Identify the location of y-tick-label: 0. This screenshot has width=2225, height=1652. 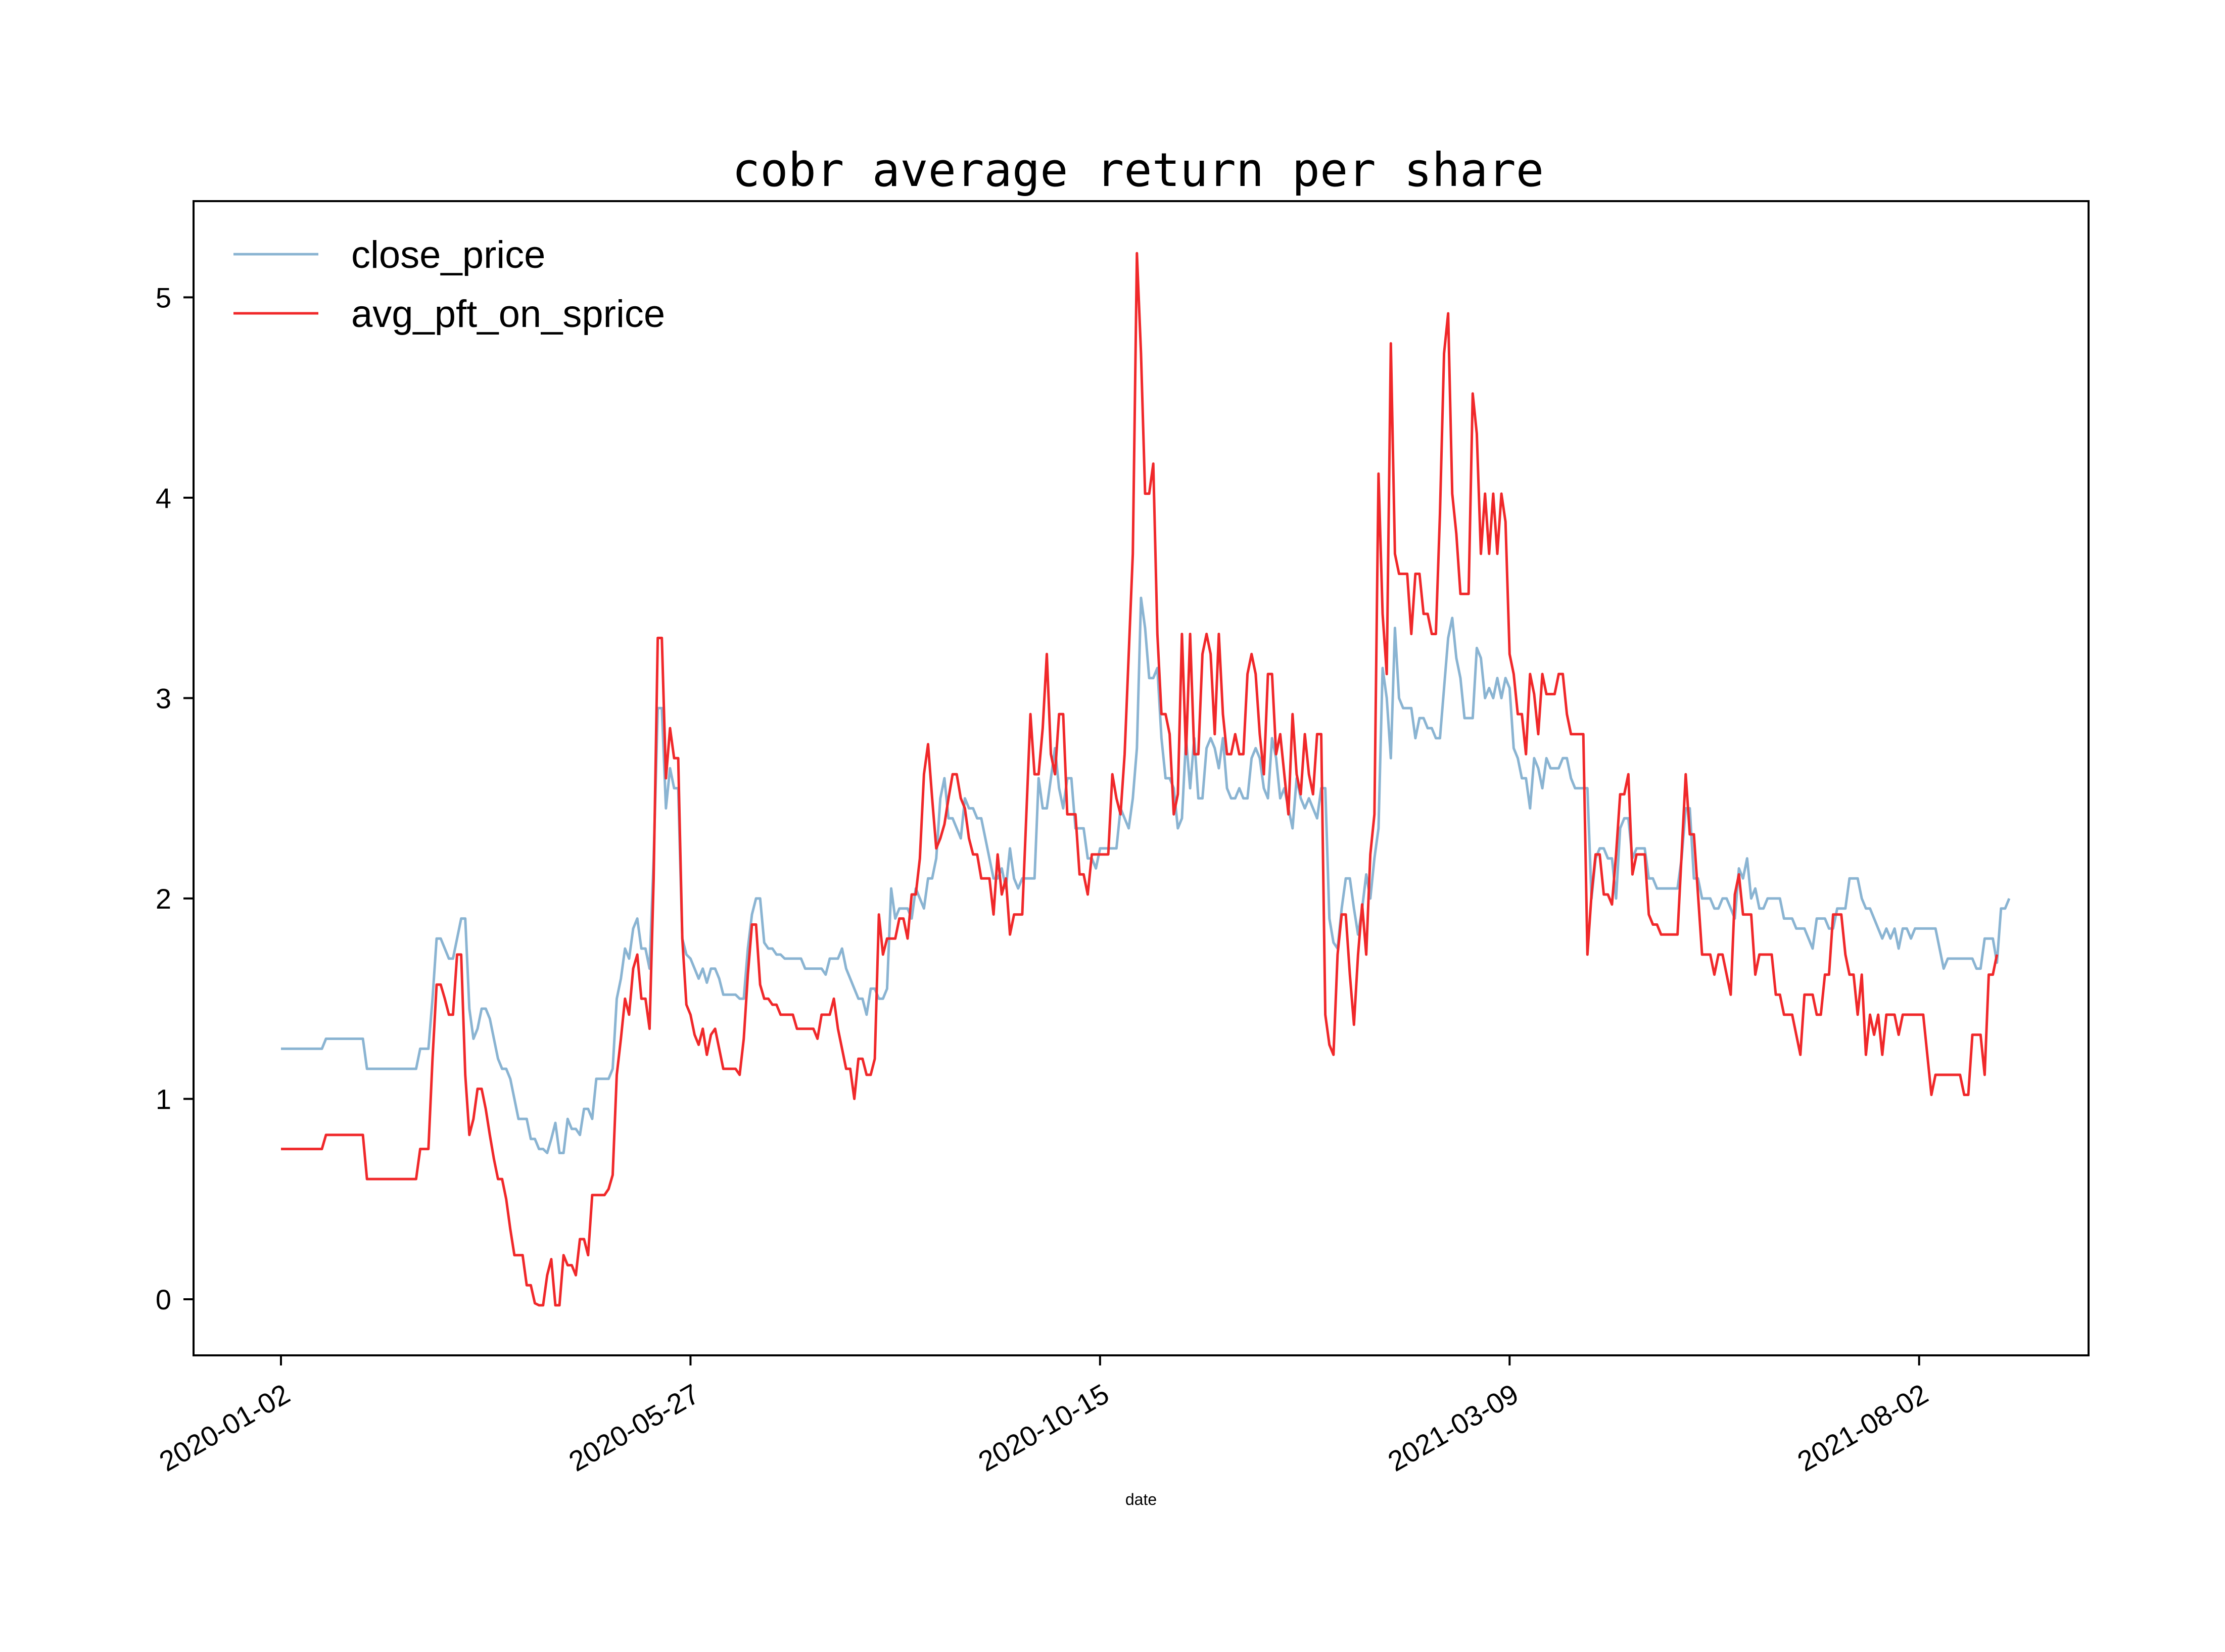
(163, 1299).